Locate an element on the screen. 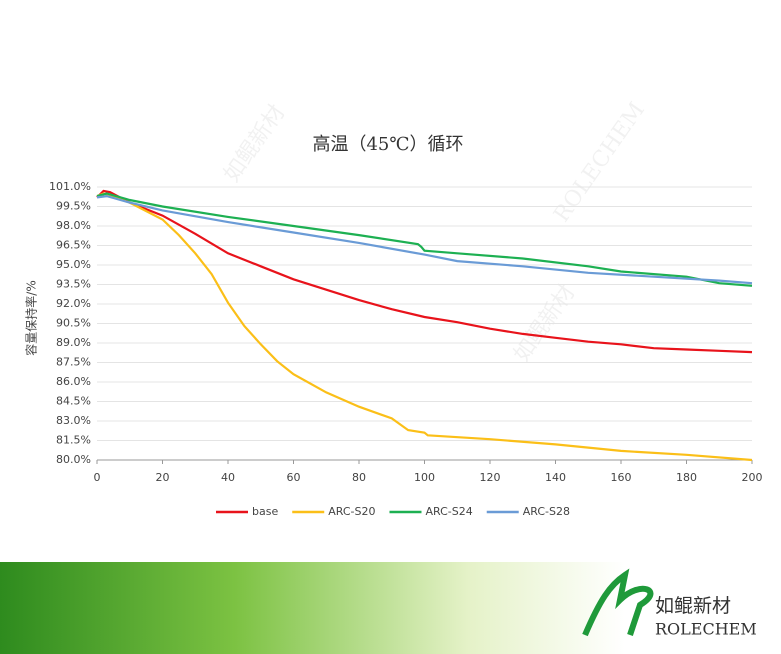  y-tick-label: 96.5% is located at coordinates (73, 245).